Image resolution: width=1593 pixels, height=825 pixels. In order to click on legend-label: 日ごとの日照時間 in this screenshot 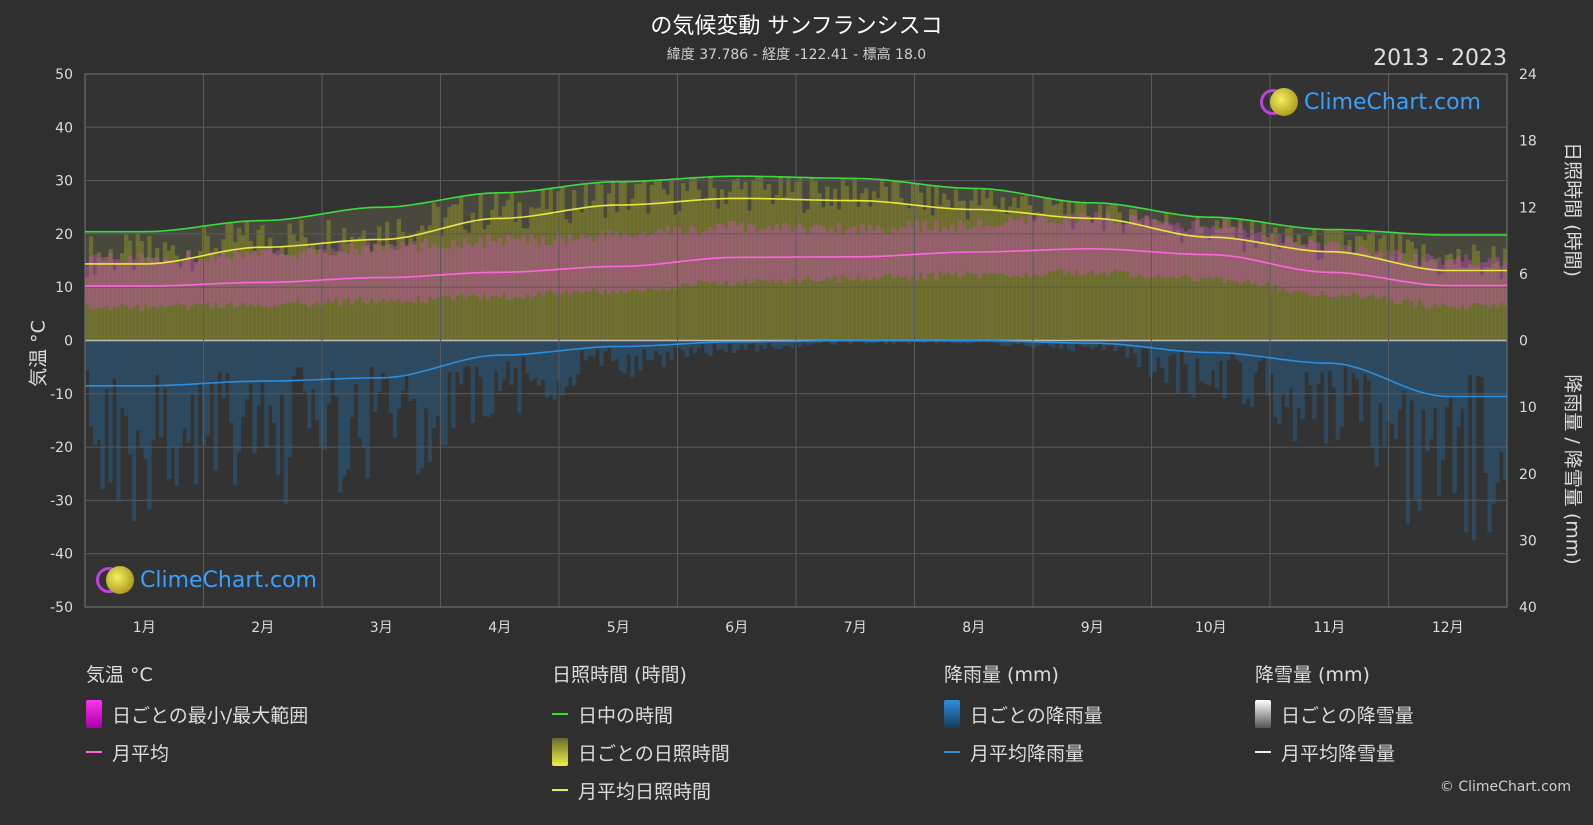, I will do `click(654, 753)`.